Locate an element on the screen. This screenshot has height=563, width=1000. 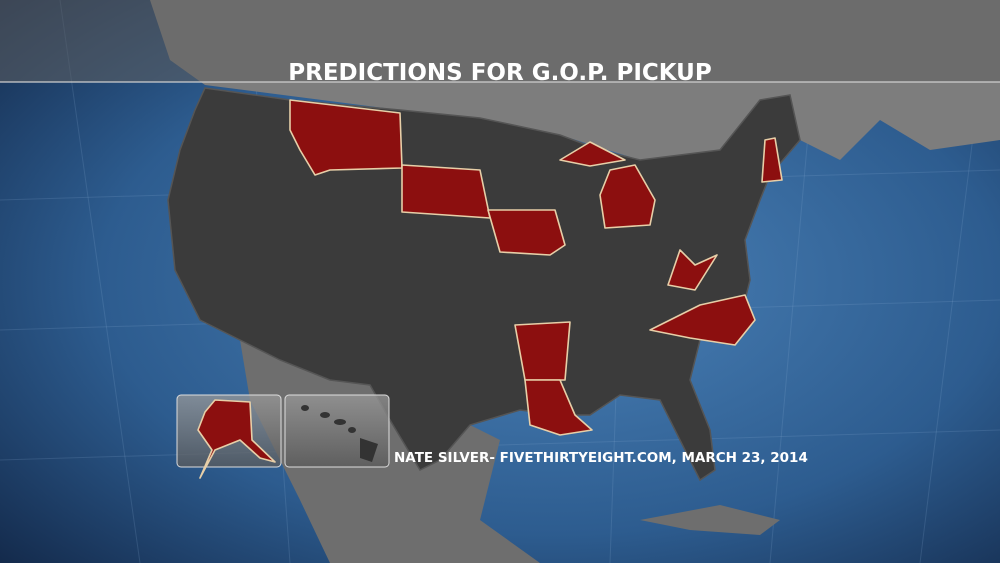
title-band is located at coordinates (500, 41).